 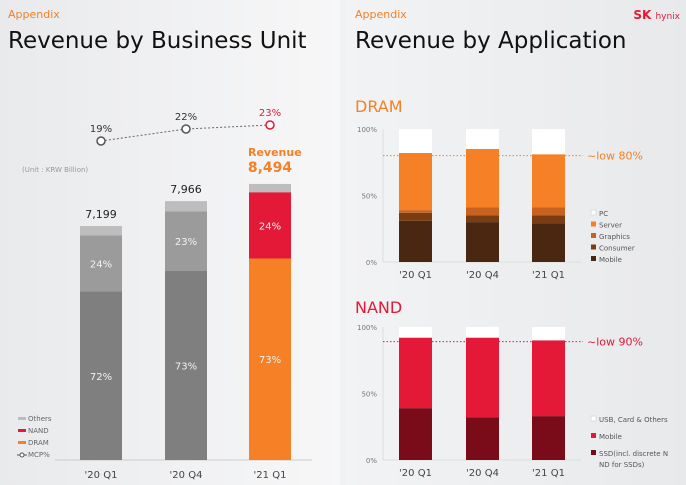 I want to click on legend-item: ND for SSDs), so click(x=622, y=465).